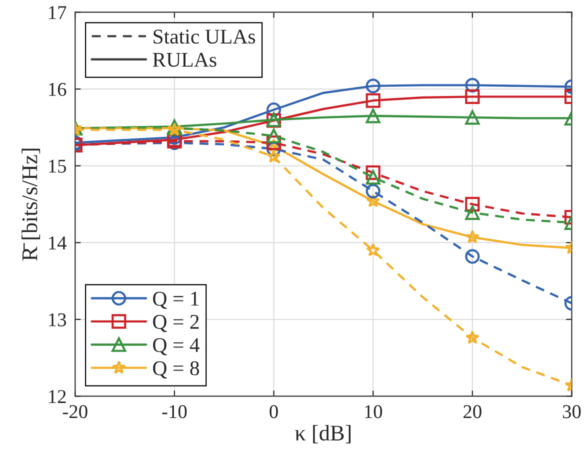 The width and height of the screenshot is (587, 470). What do you see at coordinates (57, 166) in the screenshot?
I see `y-tick-label: 15` at bounding box center [57, 166].